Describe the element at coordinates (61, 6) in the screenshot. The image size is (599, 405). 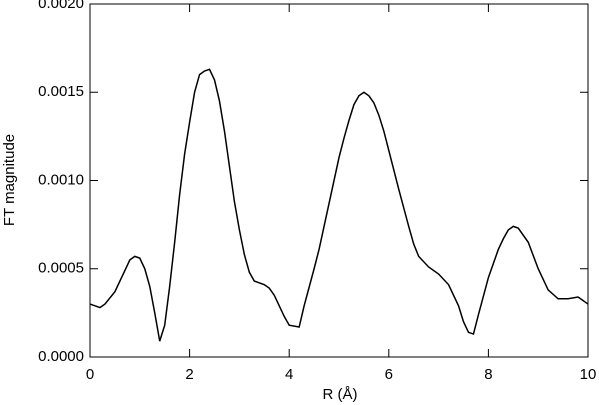
I see `y-tick-label: 0.0020` at that location.